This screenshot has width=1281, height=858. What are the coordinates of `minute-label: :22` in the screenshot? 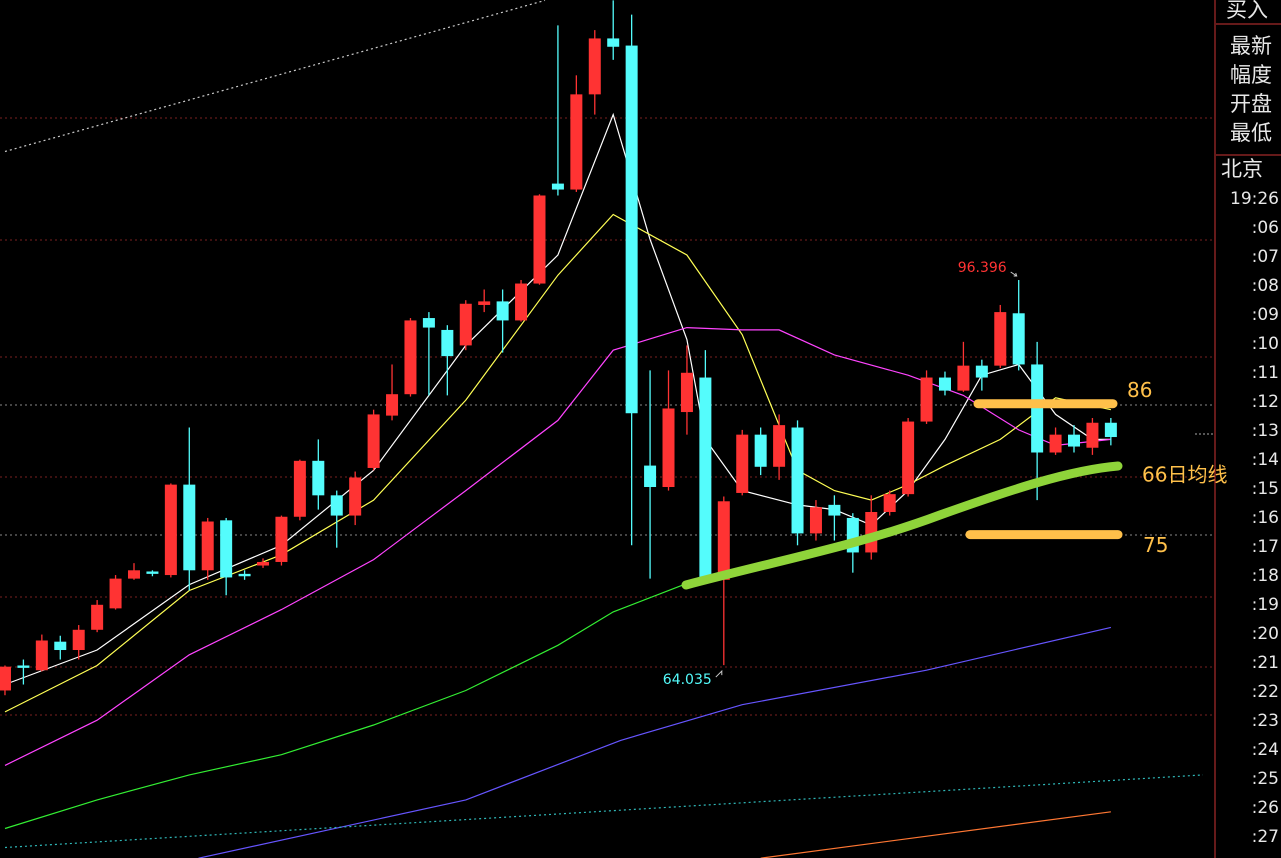 It's located at (1265, 692).